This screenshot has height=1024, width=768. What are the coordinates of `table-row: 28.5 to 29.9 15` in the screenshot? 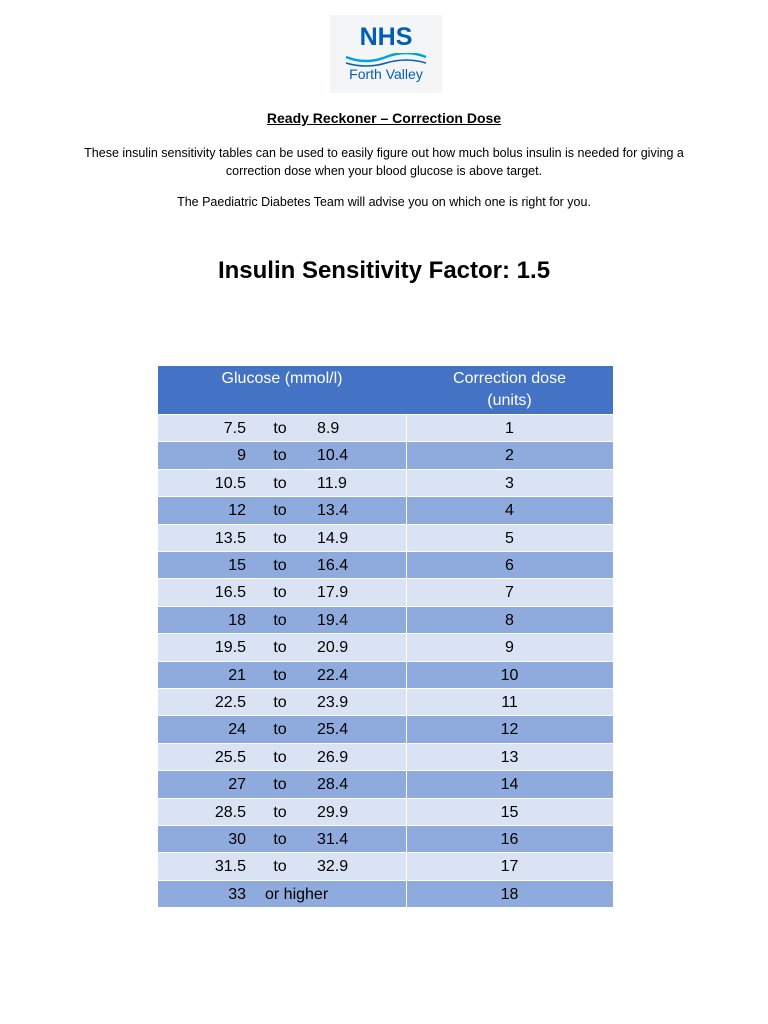 It's located at (385, 811).